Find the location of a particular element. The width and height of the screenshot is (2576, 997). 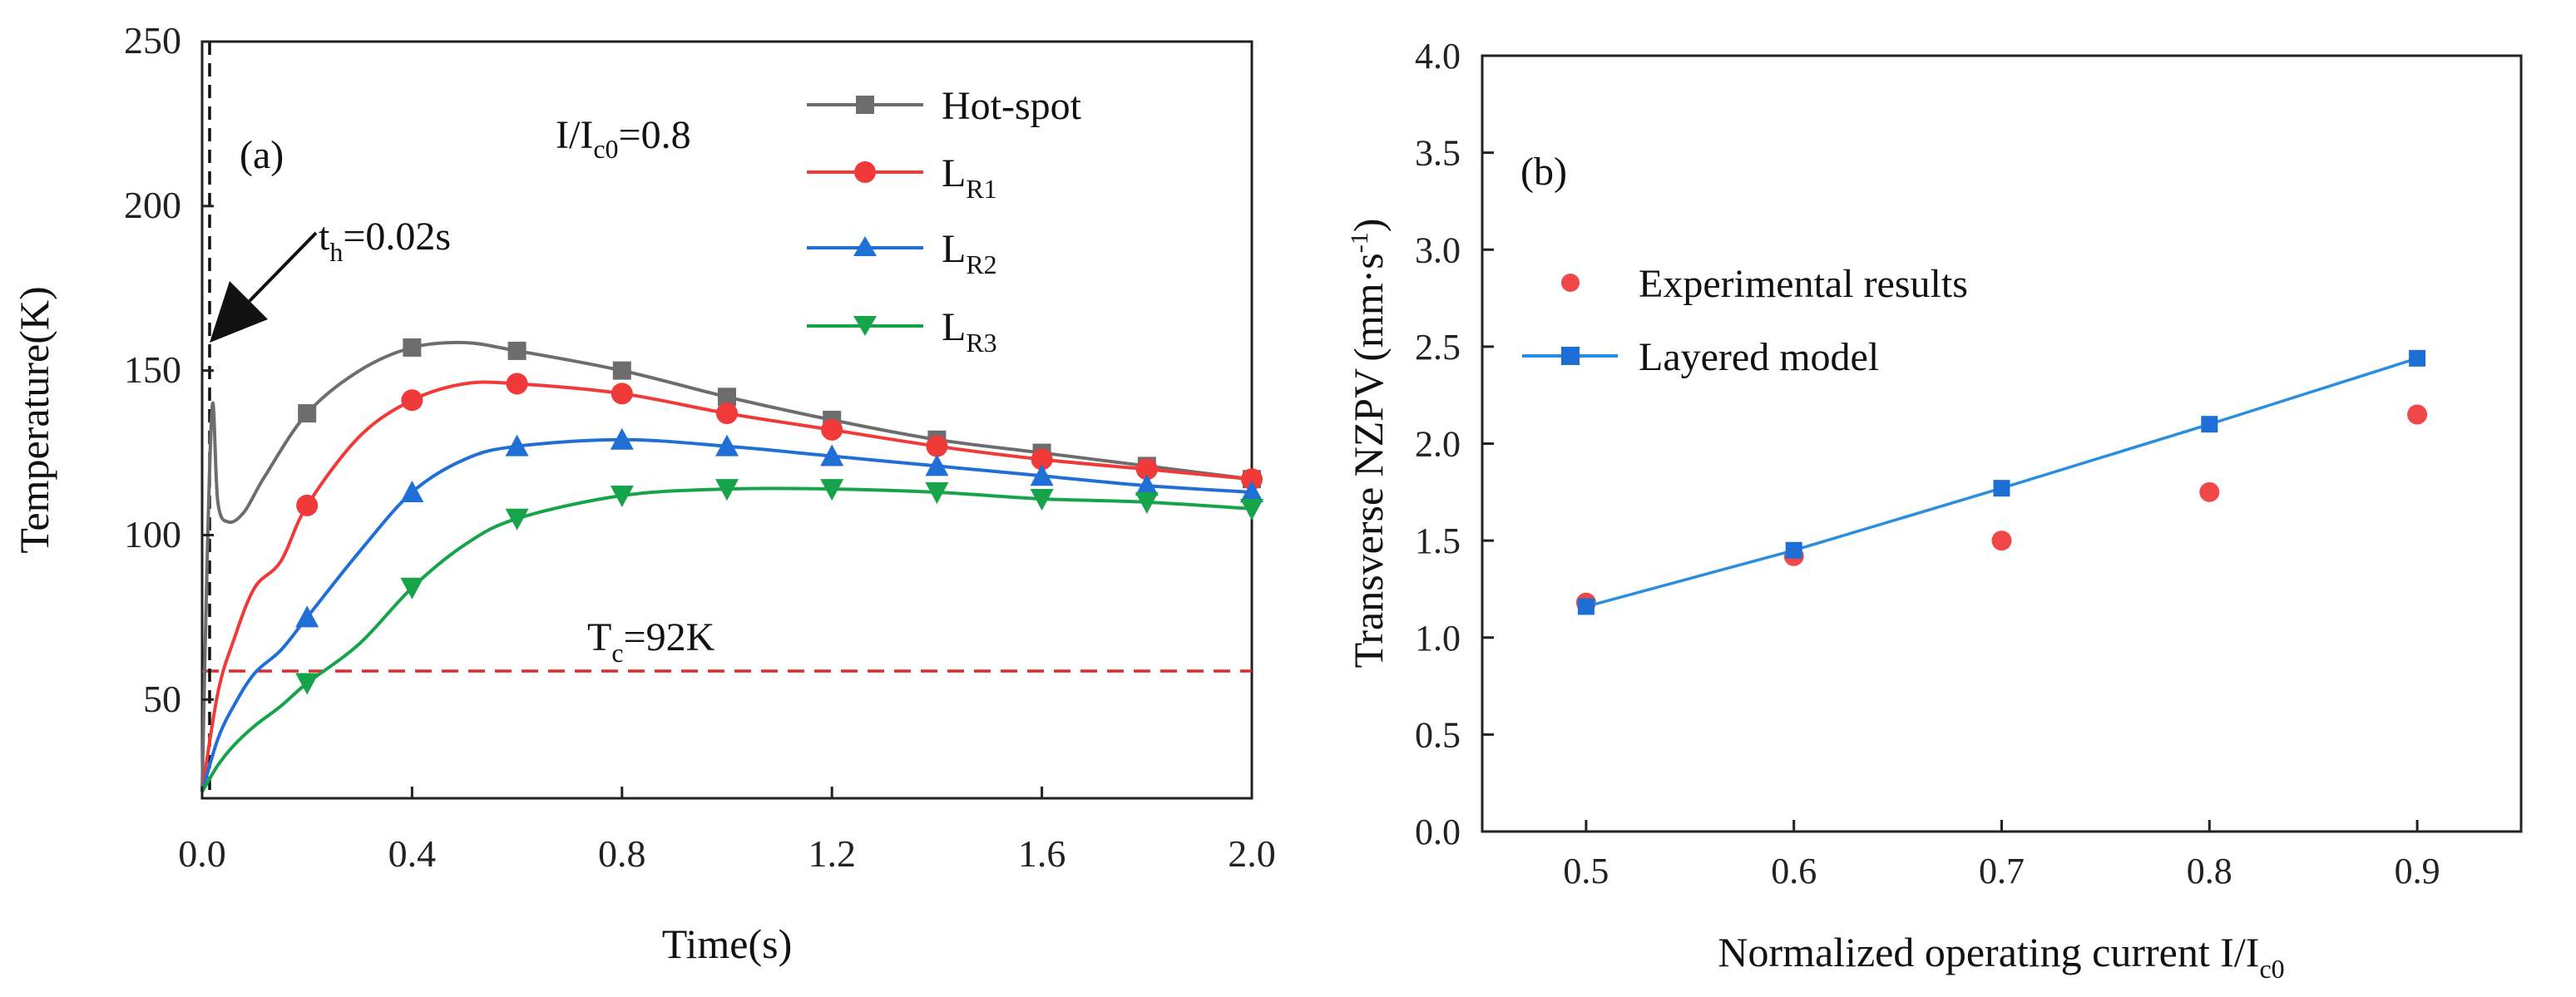

panel-a-x-ticks: 0.0 0.4 0.8 1.2 1.6 2.0 is located at coordinates (727, 853).